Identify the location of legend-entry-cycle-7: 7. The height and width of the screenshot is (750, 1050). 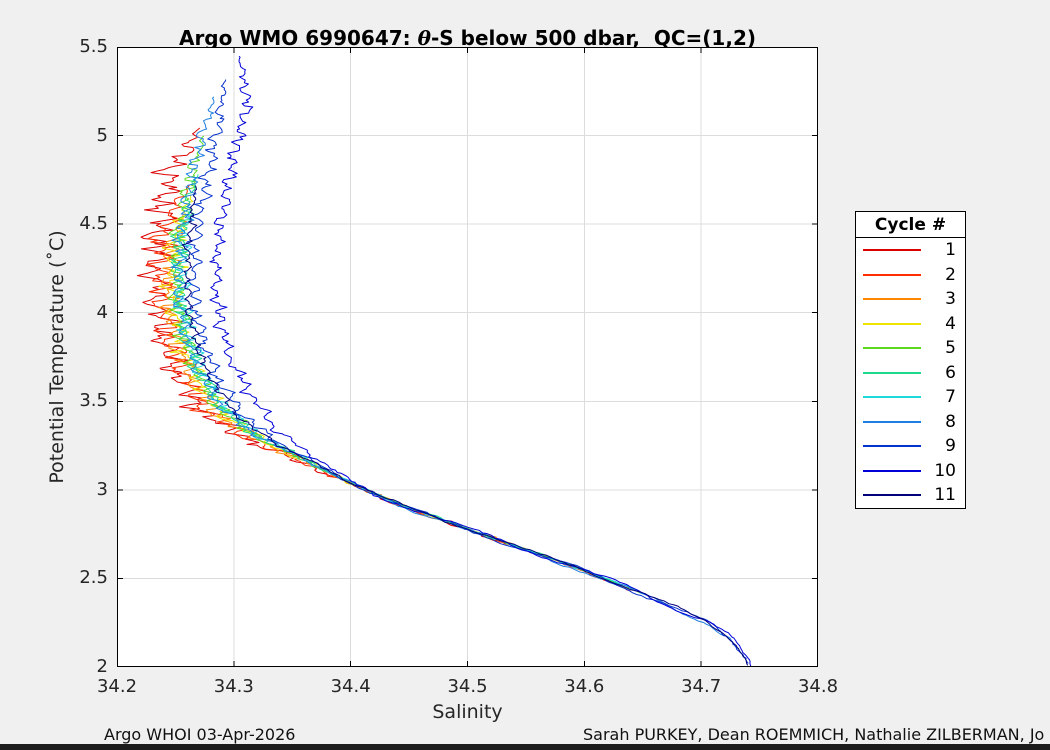
(910, 397).